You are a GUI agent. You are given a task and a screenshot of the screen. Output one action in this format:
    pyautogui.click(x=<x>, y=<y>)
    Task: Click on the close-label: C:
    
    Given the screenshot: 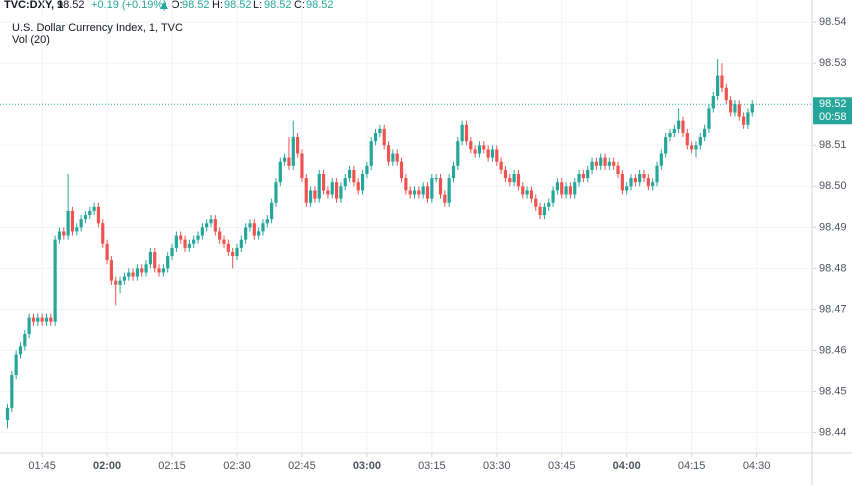 What is the action you would take?
    pyautogui.click(x=299, y=5)
    